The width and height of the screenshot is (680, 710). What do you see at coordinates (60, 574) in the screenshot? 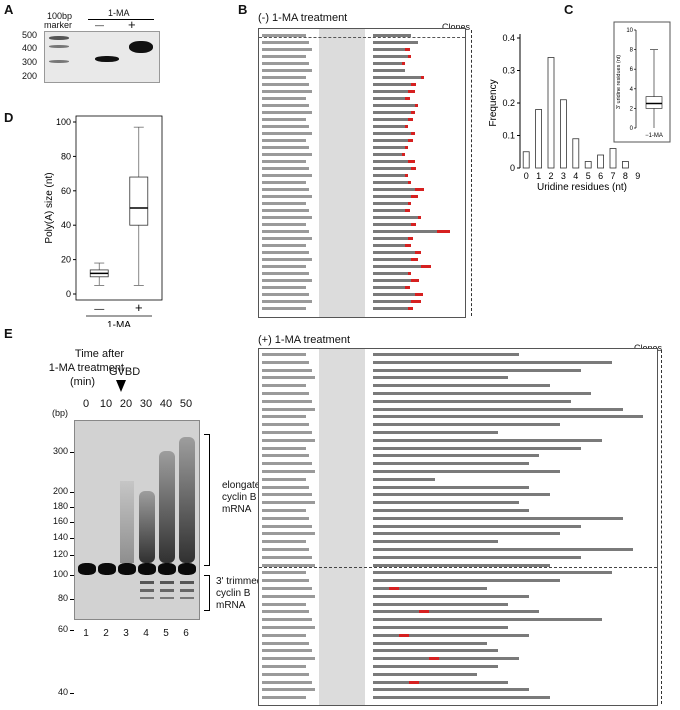
I see `bp-tick-label: 100` at bounding box center [60, 574].